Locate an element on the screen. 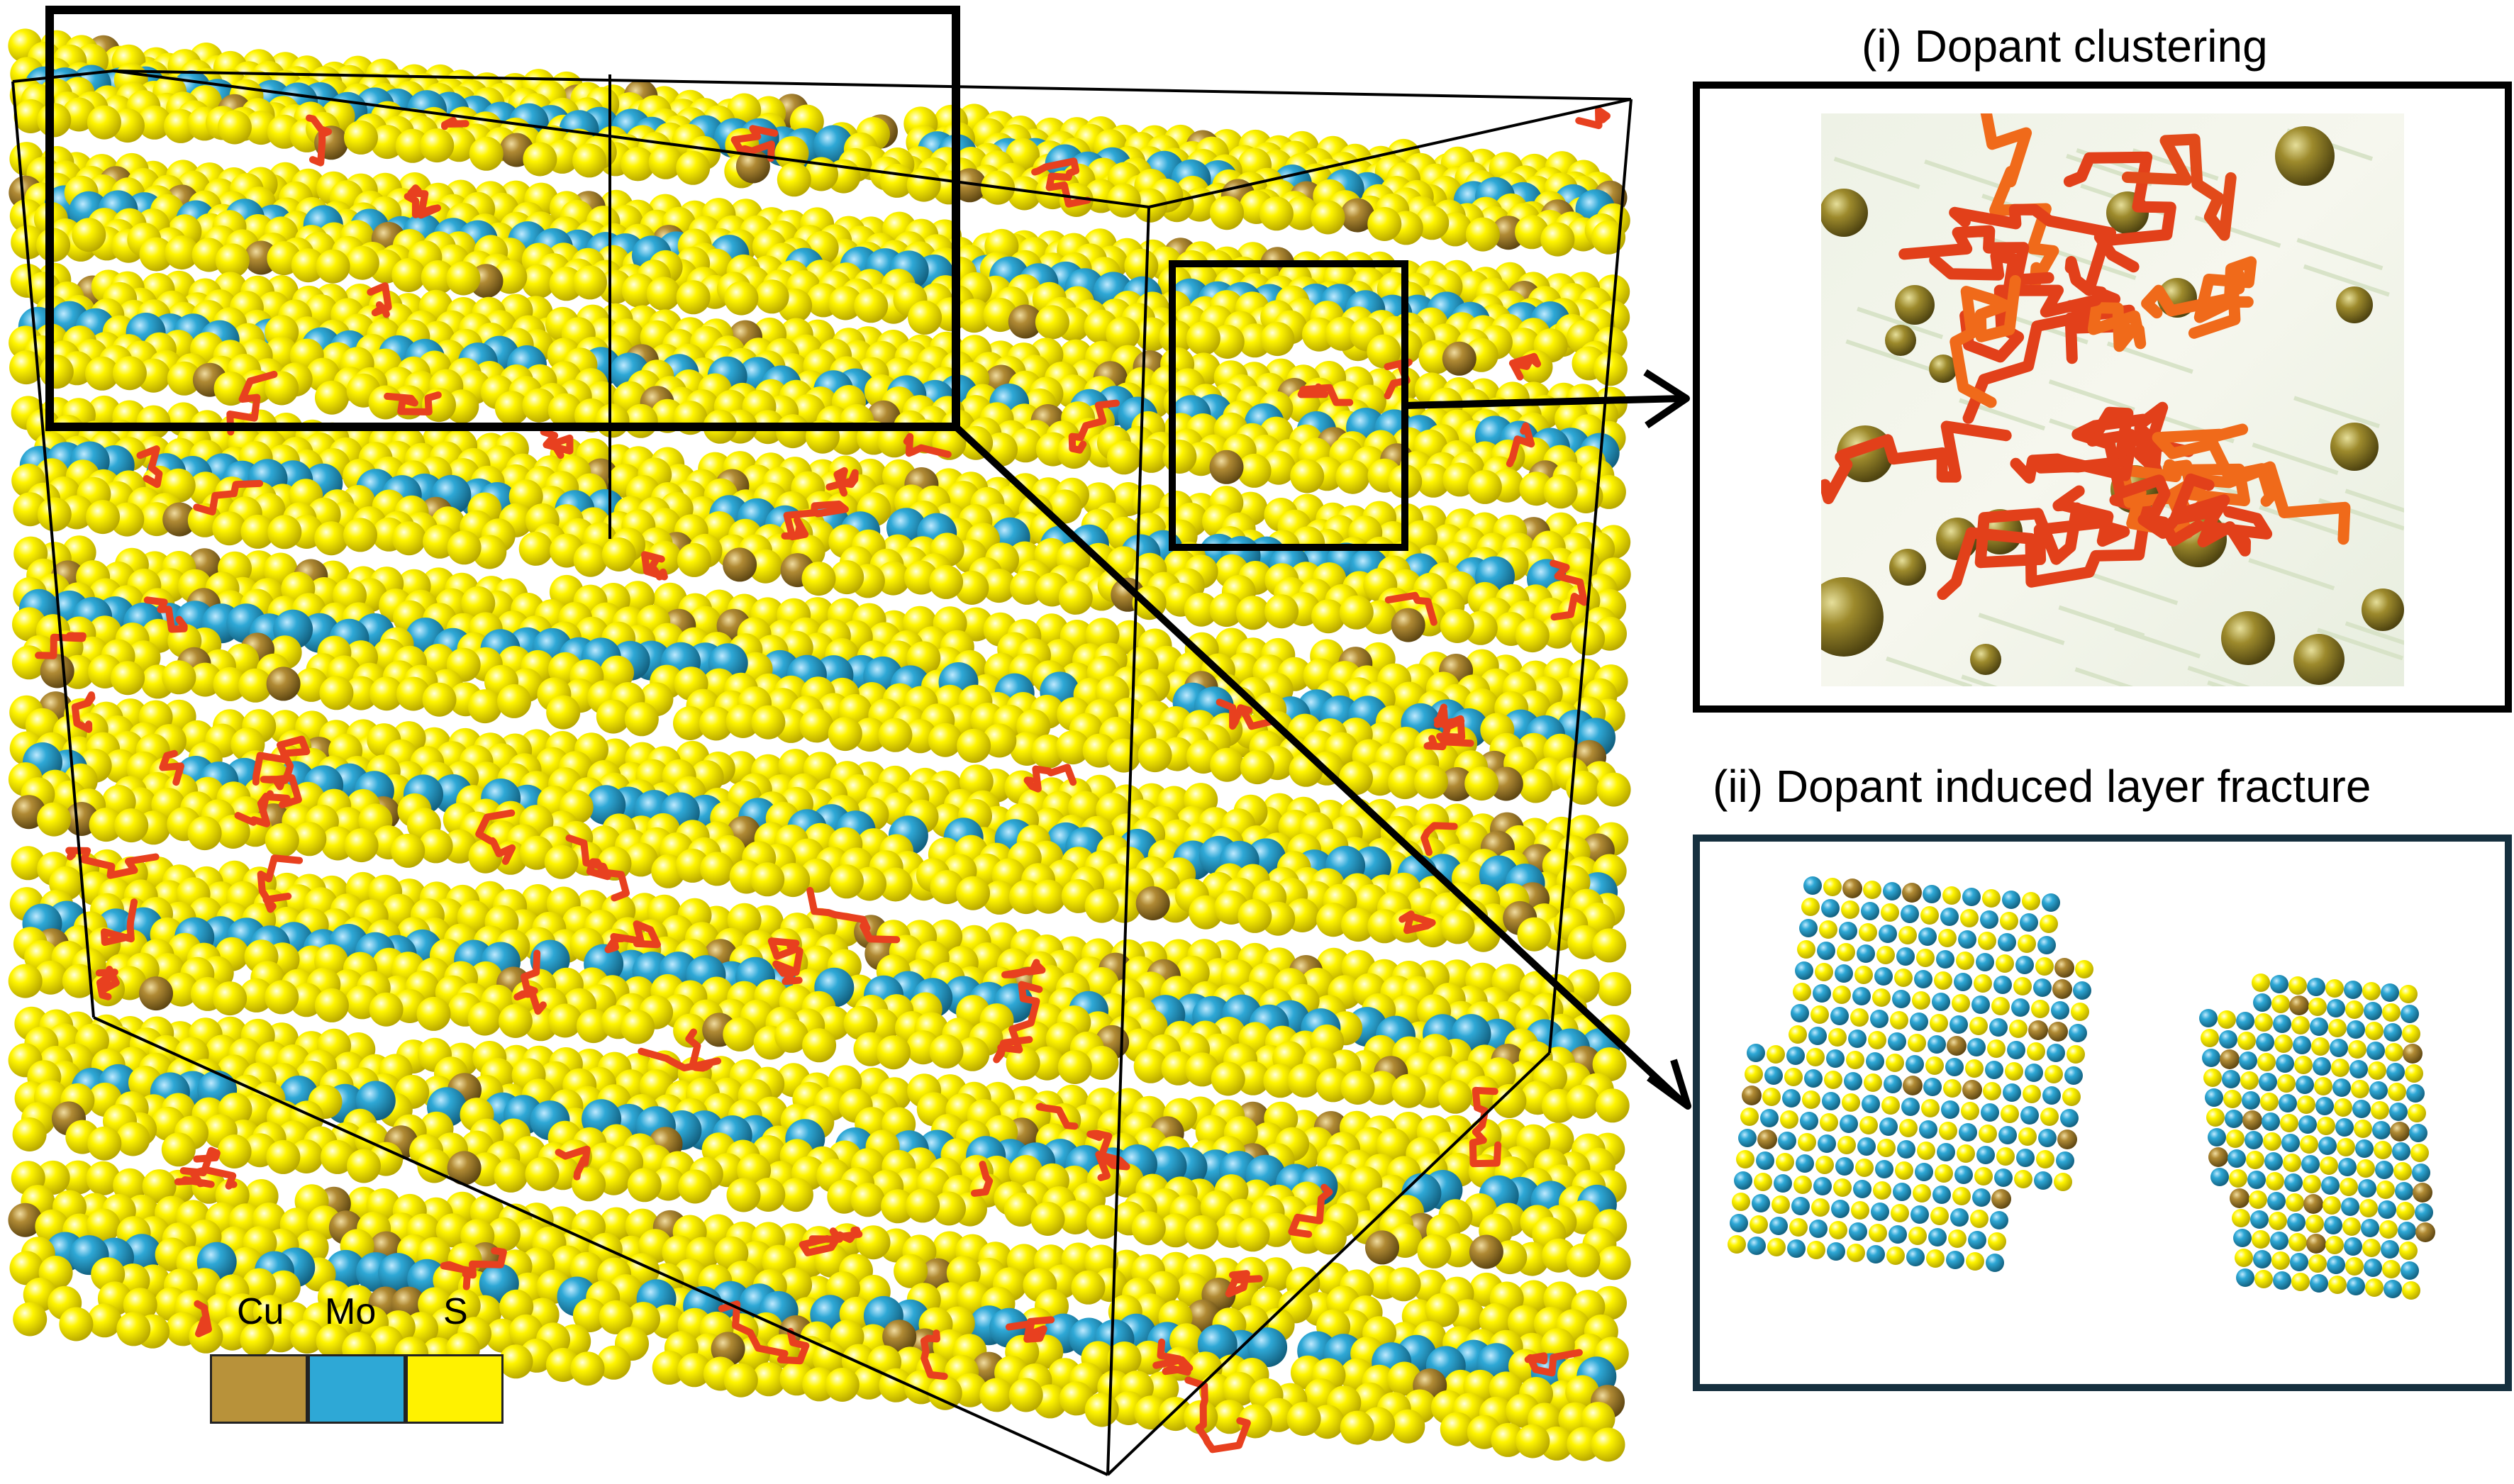  inset-dopant-clustering is located at coordinates (2102, 397).